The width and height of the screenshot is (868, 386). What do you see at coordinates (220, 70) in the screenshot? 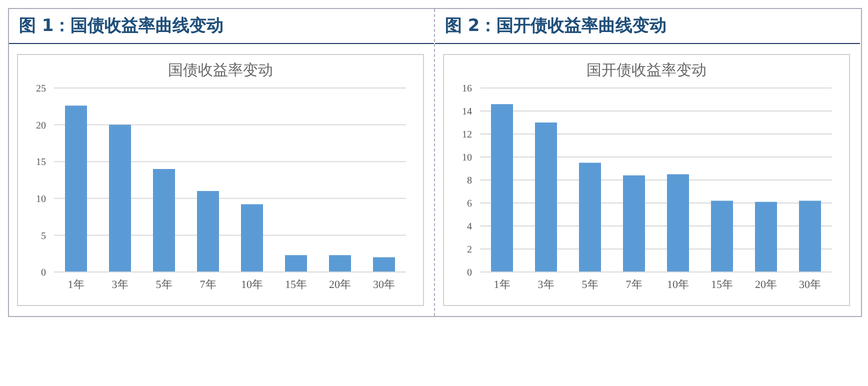
I see `chart-subtitle: 国债收益率变动` at bounding box center [220, 70].